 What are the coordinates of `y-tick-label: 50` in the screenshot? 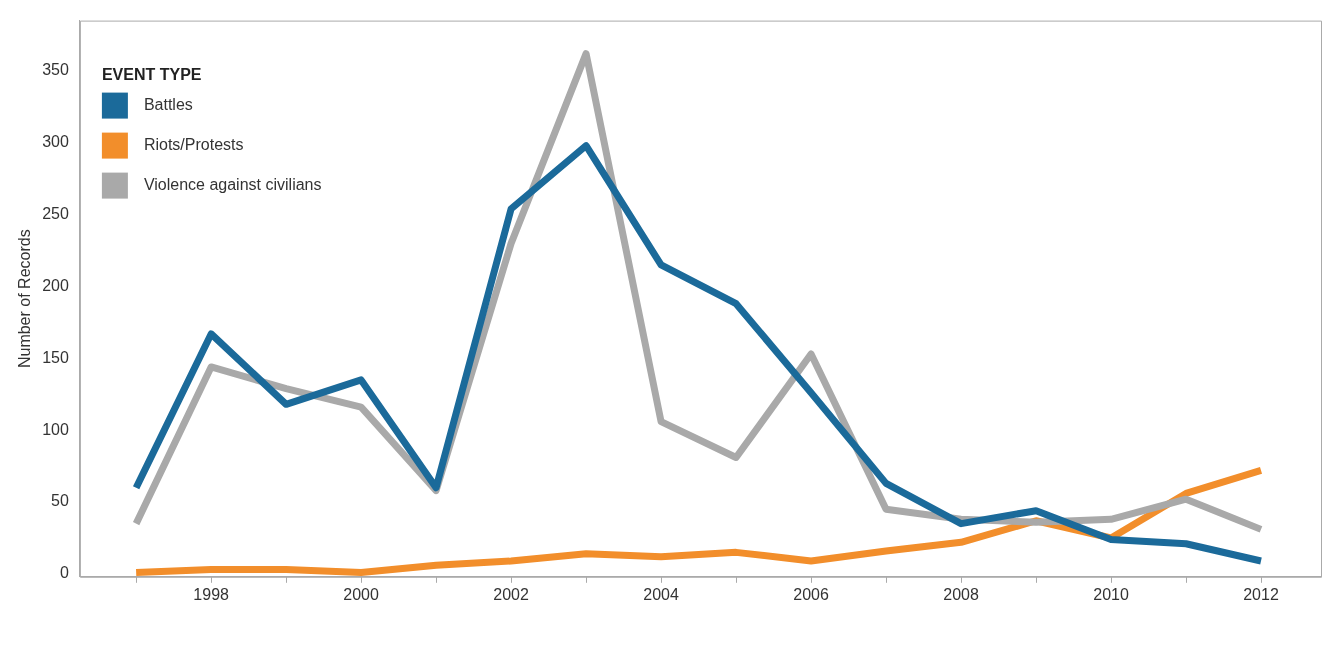 It's located at (60, 501).